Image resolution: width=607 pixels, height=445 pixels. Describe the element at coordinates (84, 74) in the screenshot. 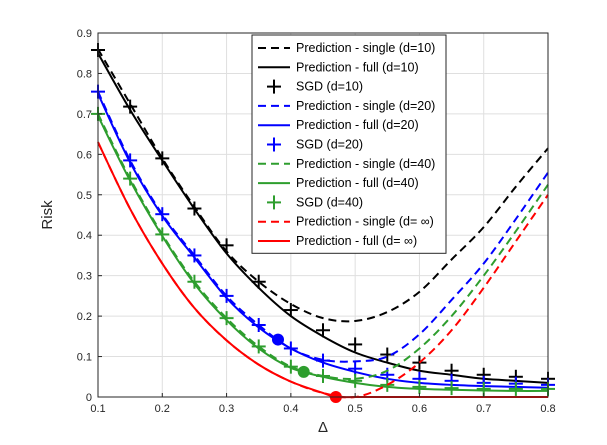

I see `y-tick-label: 0.8` at that location.